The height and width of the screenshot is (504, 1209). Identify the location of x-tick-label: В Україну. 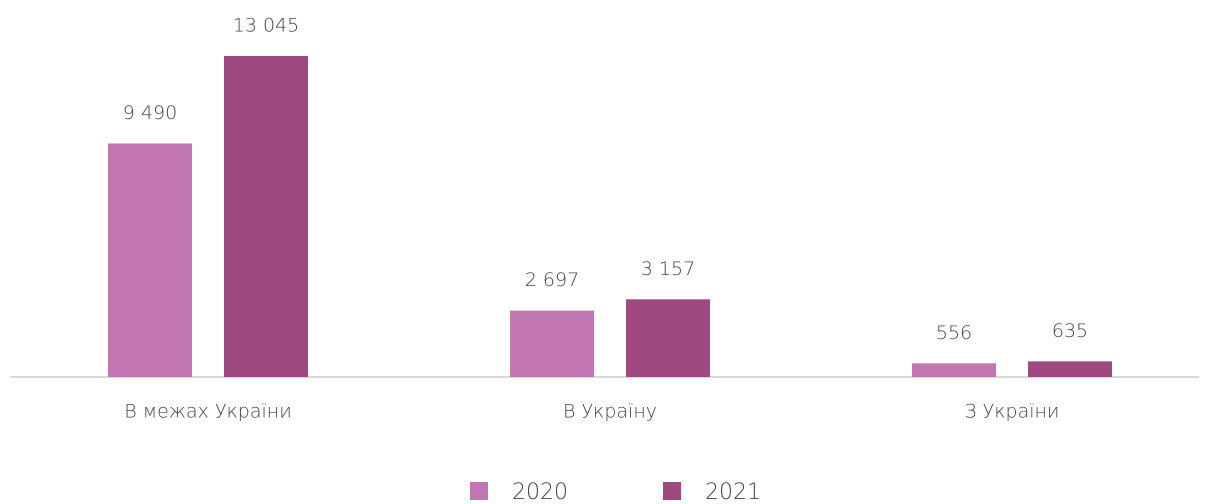
(610, 412).